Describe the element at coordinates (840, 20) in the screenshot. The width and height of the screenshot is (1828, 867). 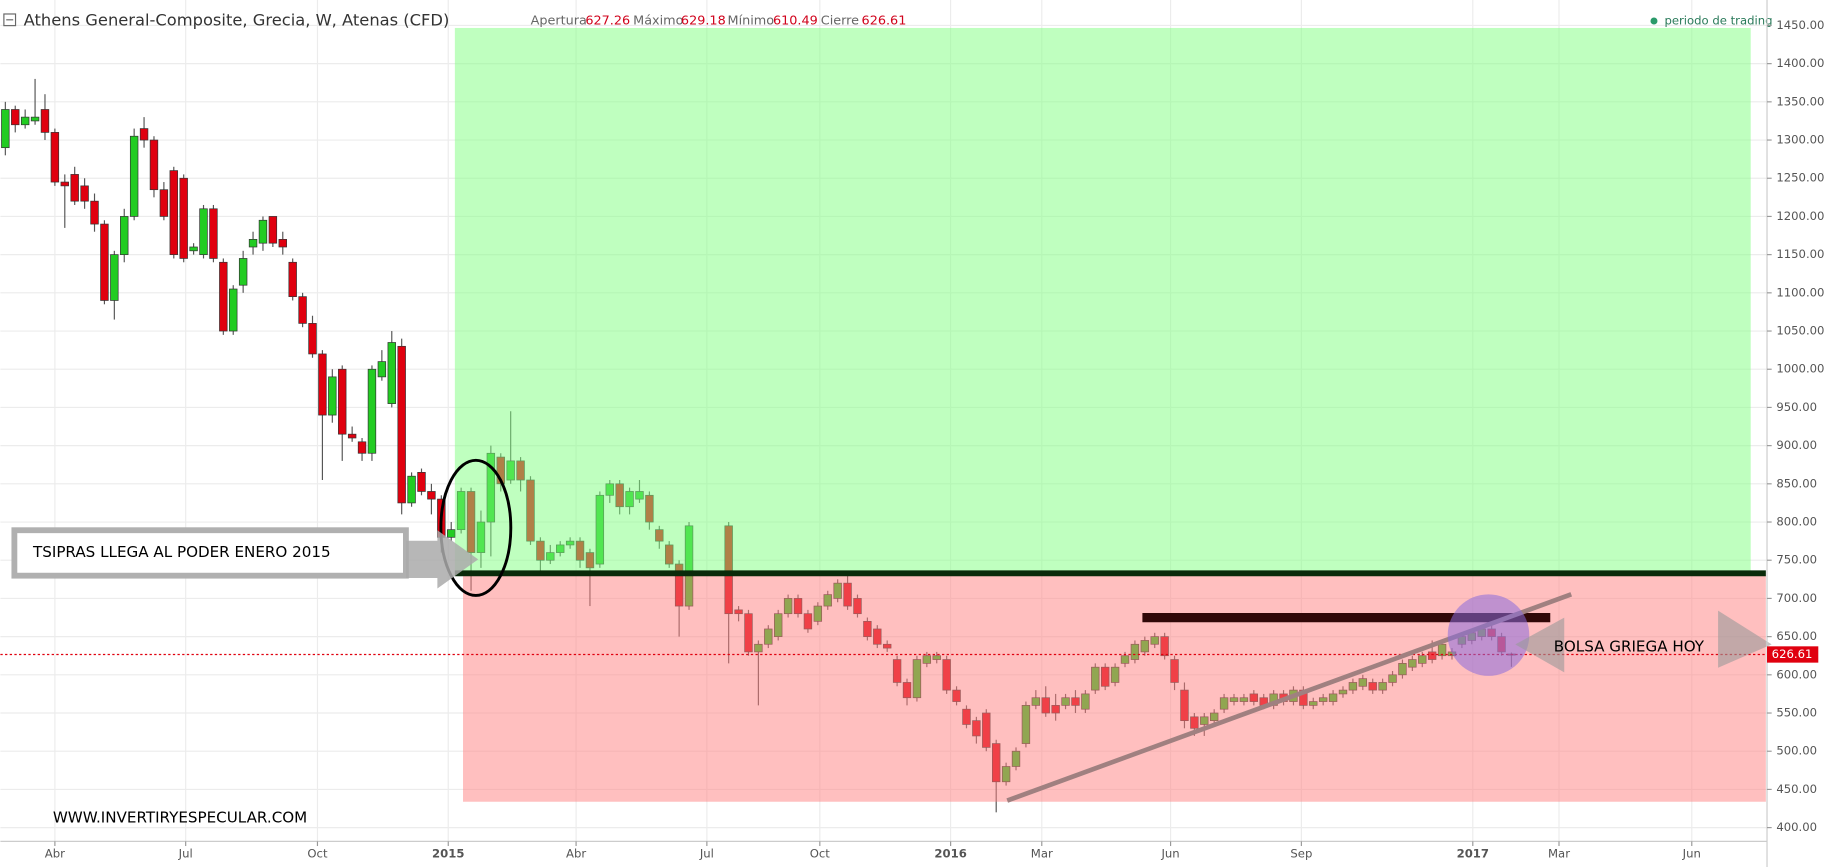
I see `close-label: Cierre` at that location.